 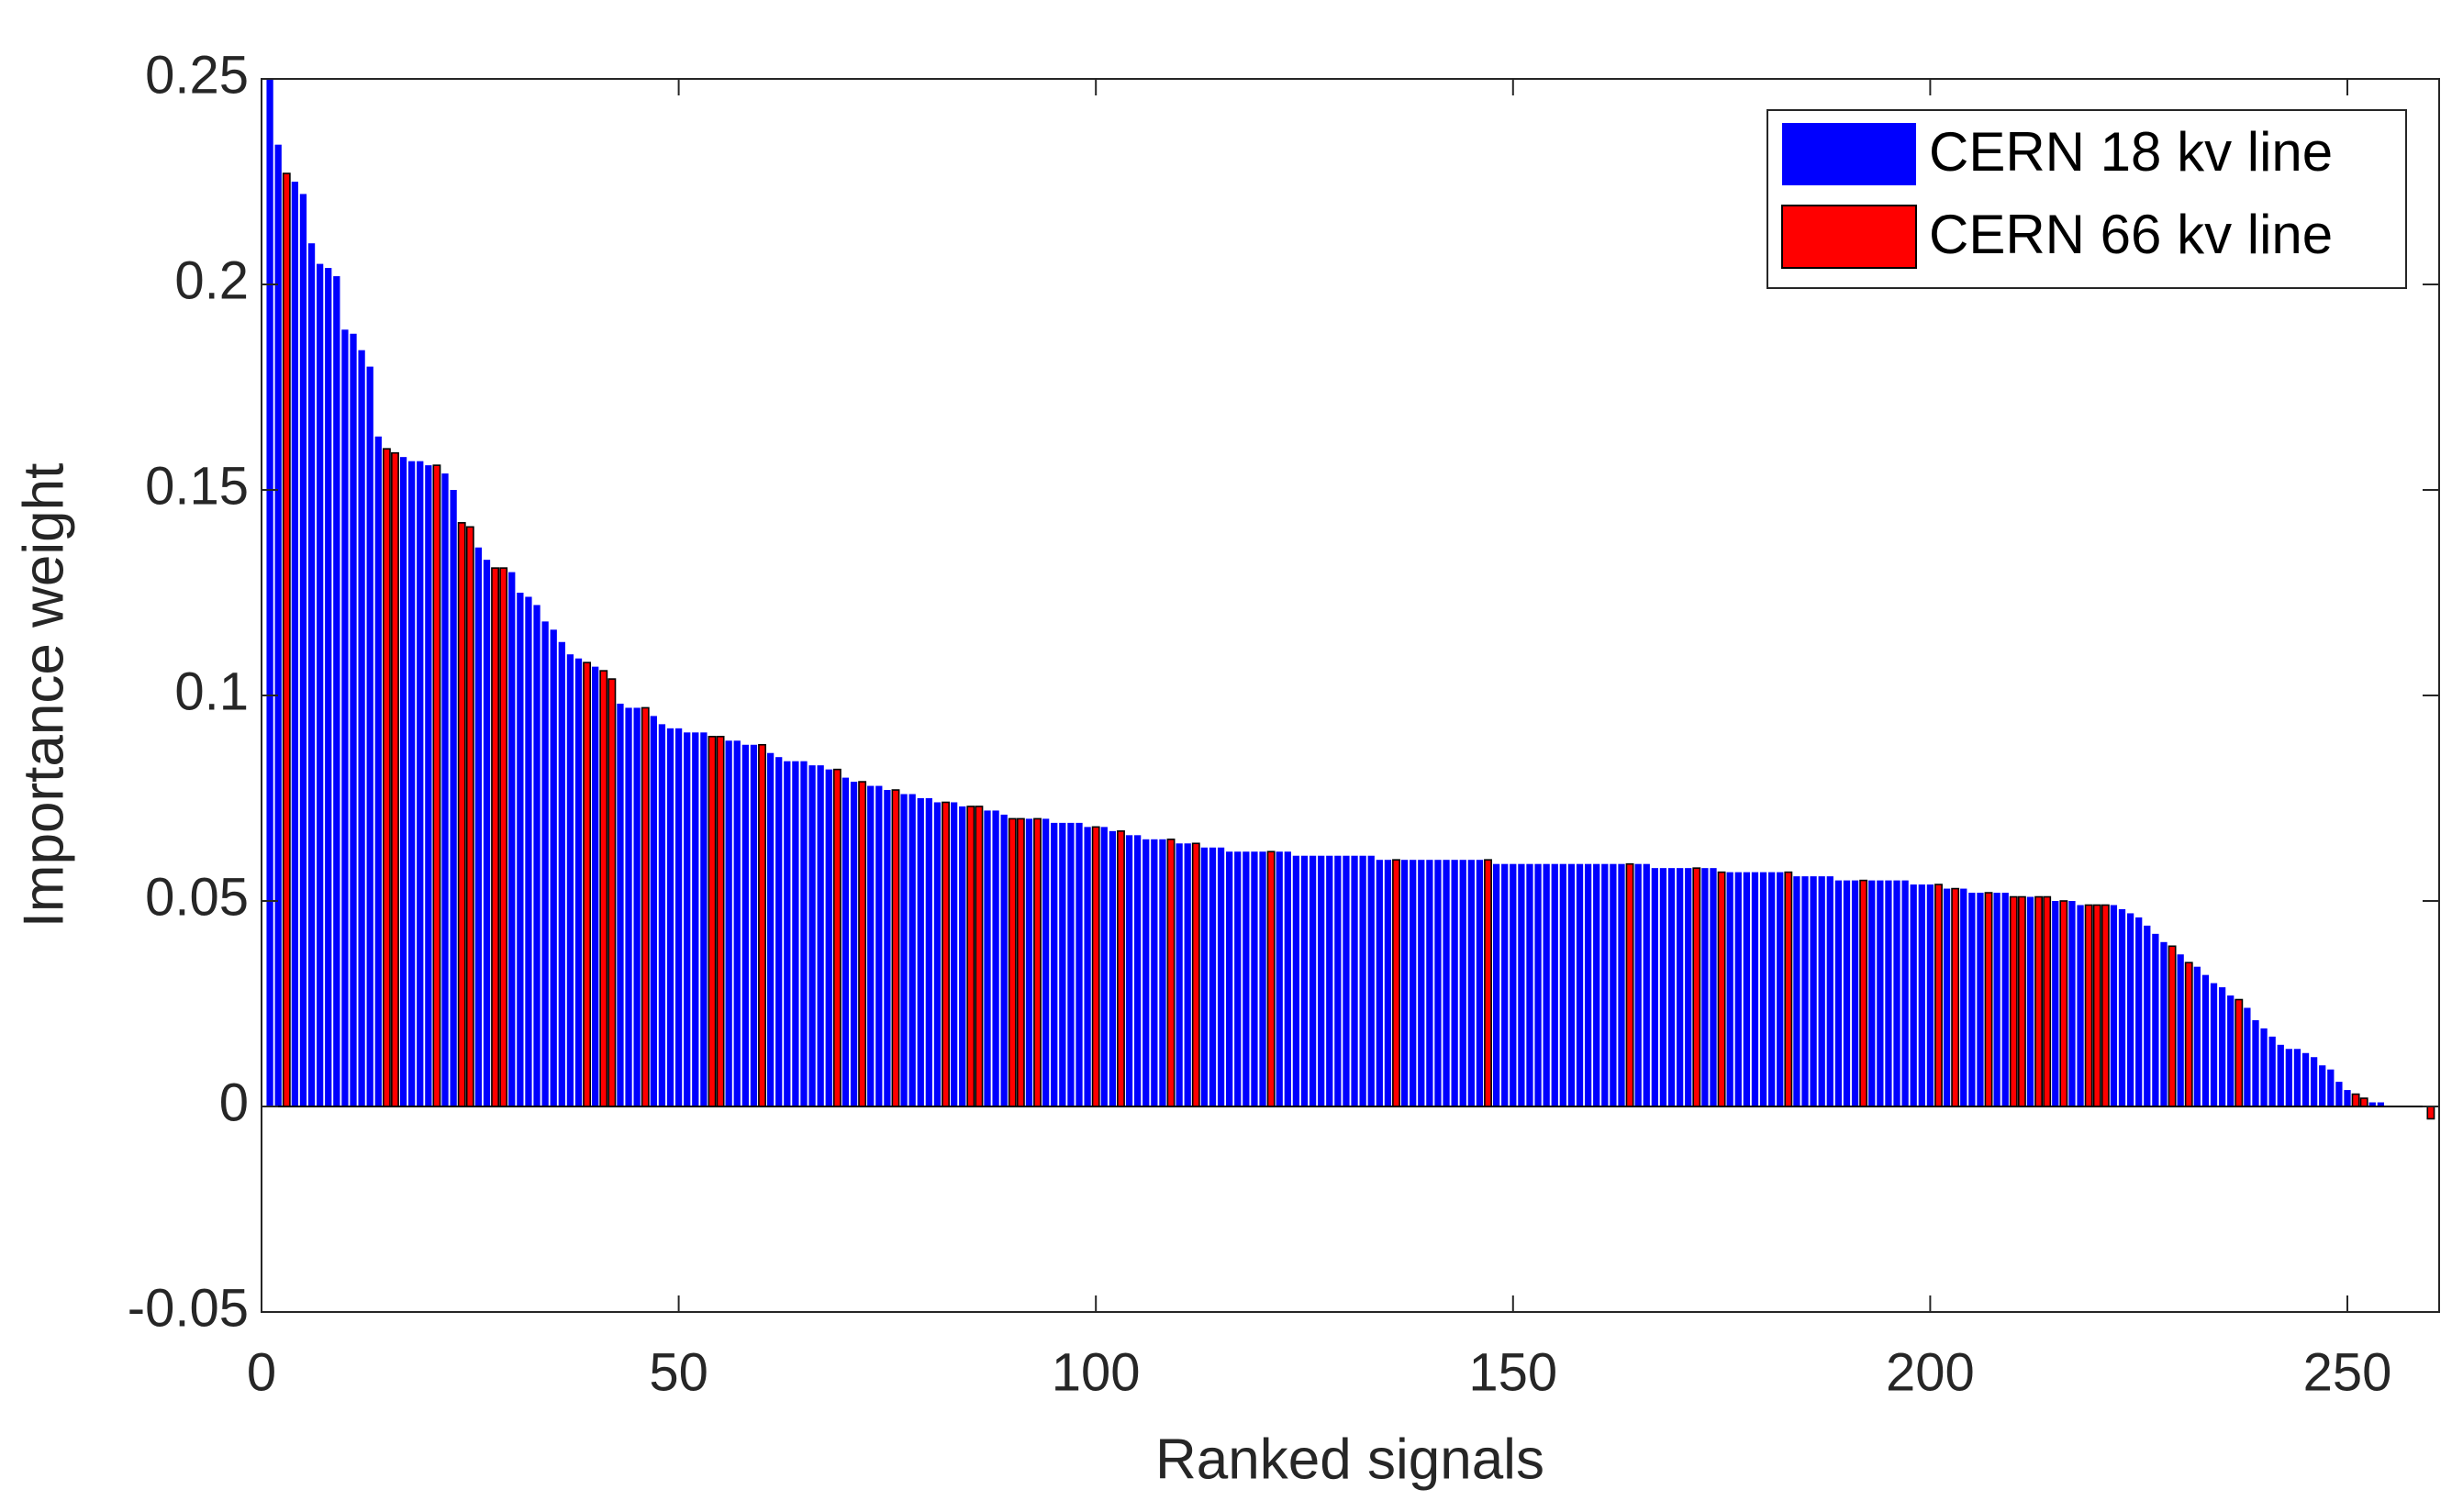 I want to click on legend-swatch, so click(x=1849, y=154).